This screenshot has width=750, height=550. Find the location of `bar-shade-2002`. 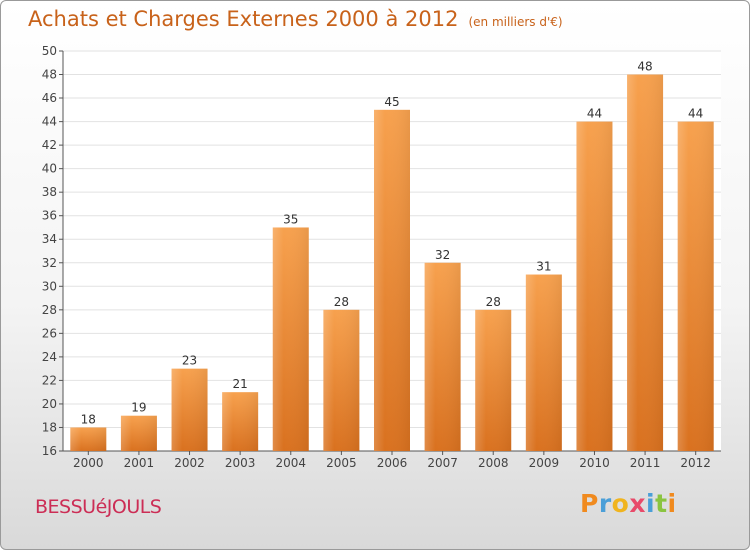

bar-shade-2002 is located at coordinates (189, 409).